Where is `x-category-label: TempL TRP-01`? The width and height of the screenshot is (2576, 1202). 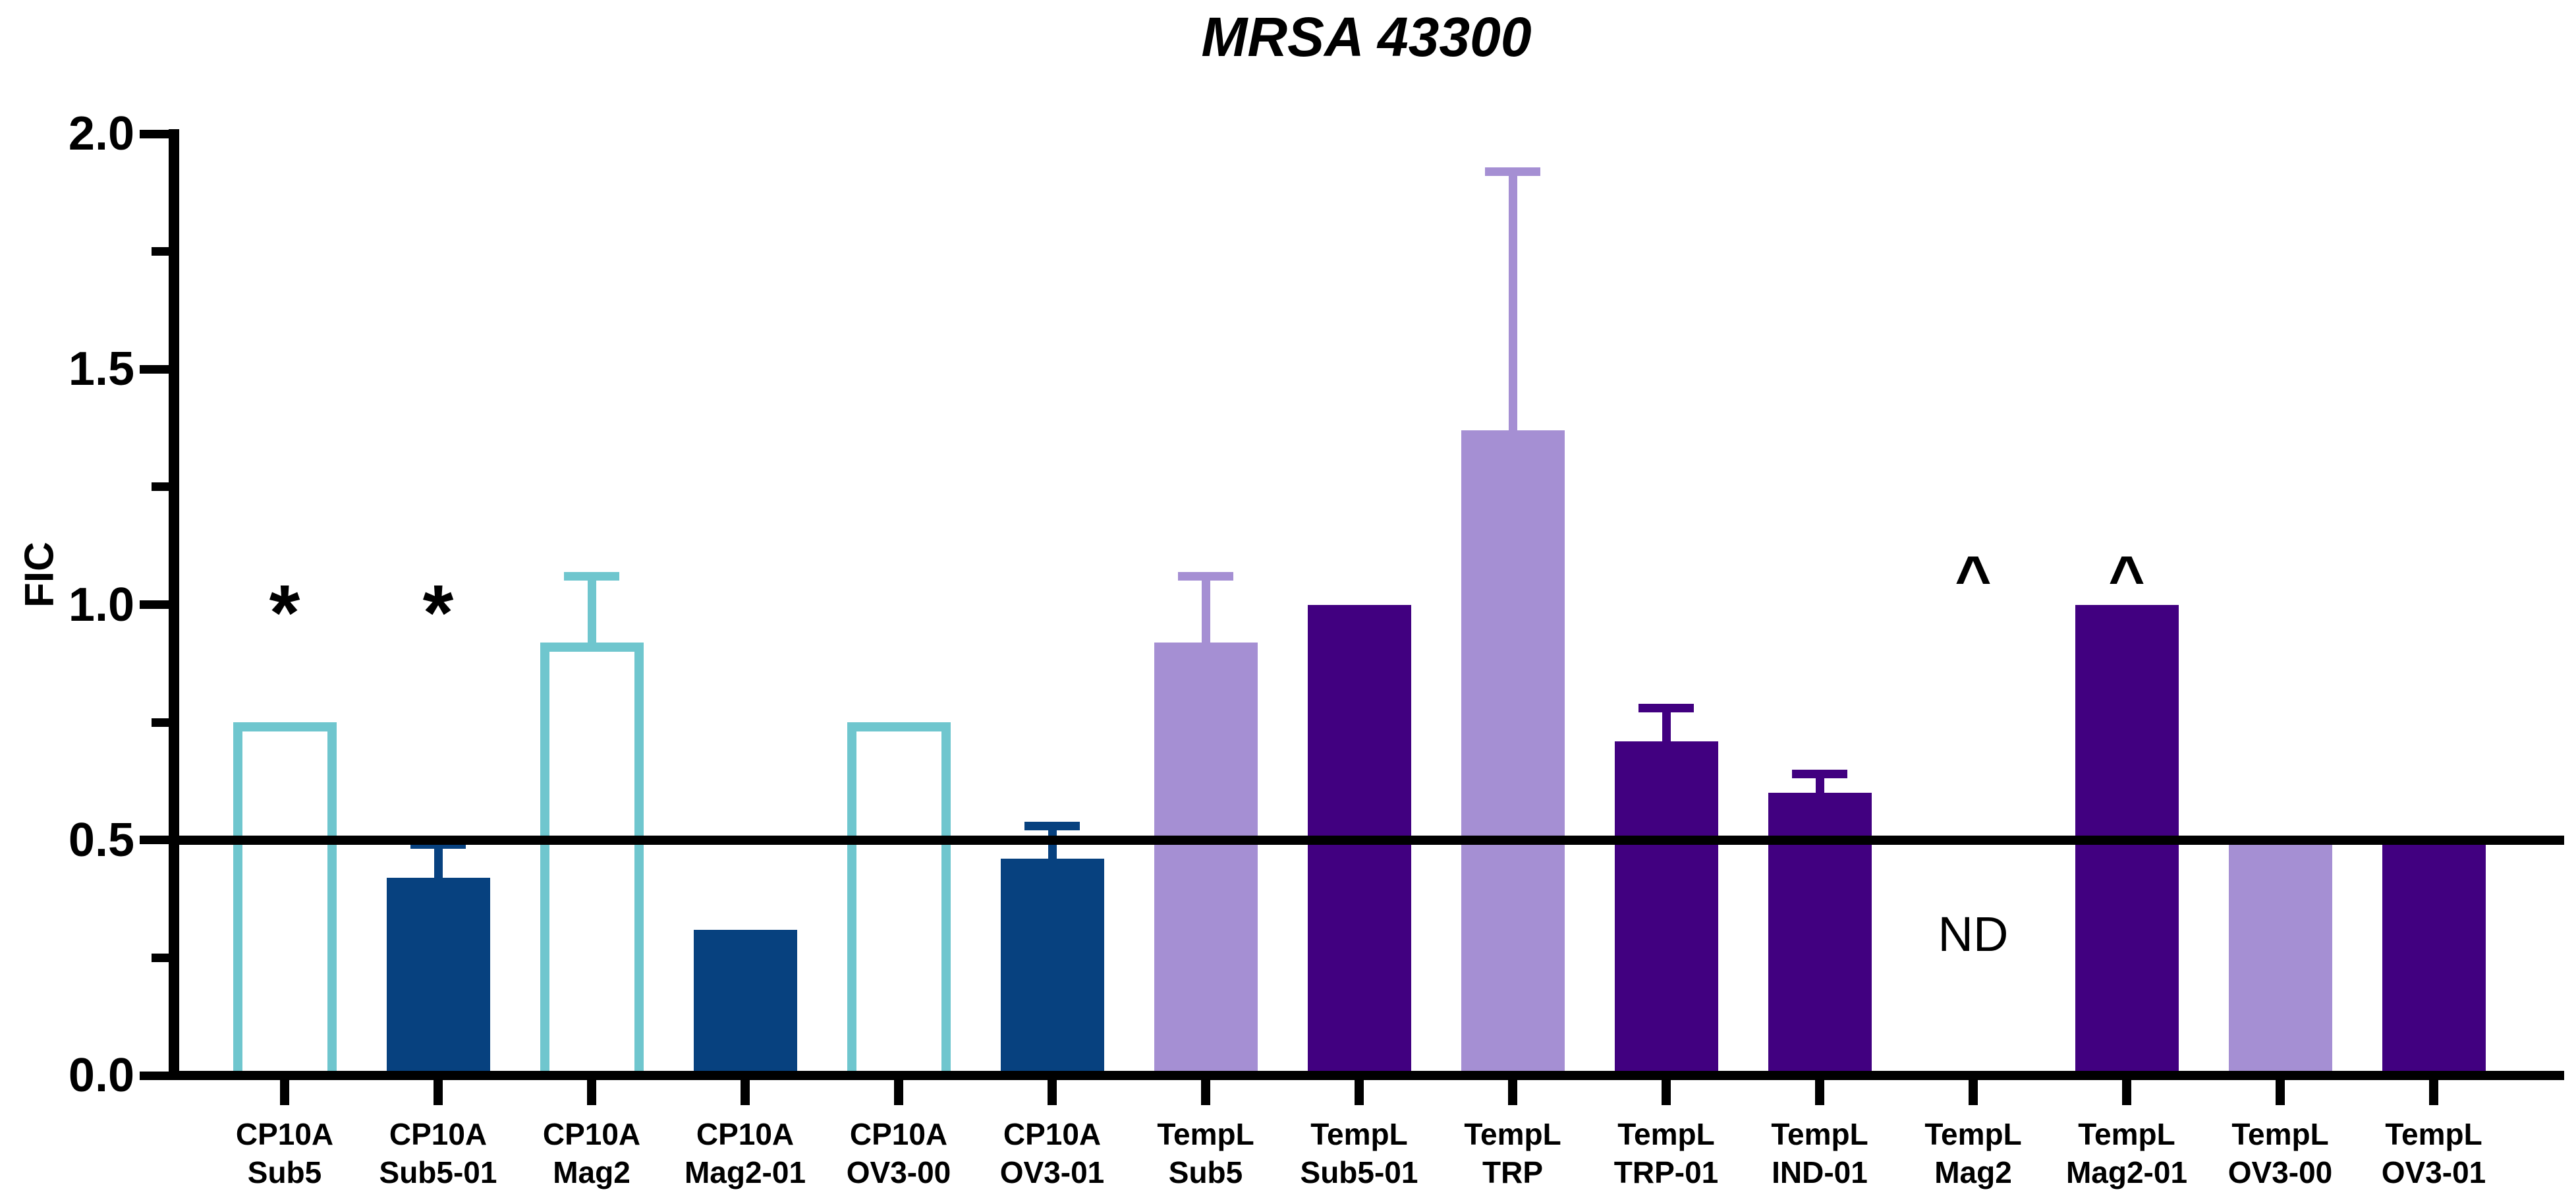
x-category-label: TempL TRP-01 is located at coordinates (1666, 1153).